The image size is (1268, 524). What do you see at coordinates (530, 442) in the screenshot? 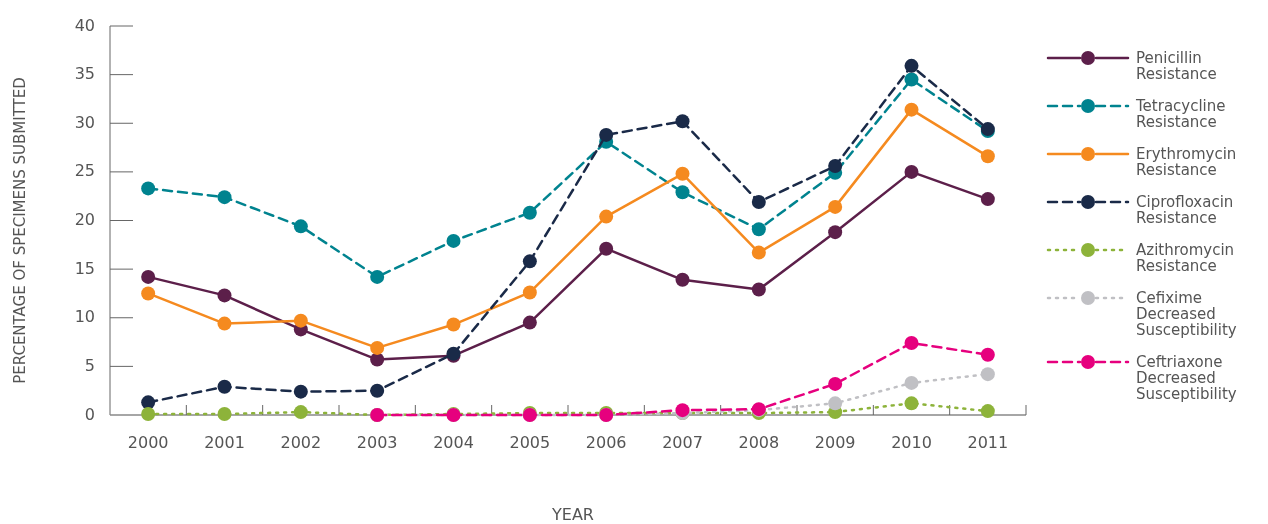
I see `x-tick-label: 2005` at bounding box center [530, 442].